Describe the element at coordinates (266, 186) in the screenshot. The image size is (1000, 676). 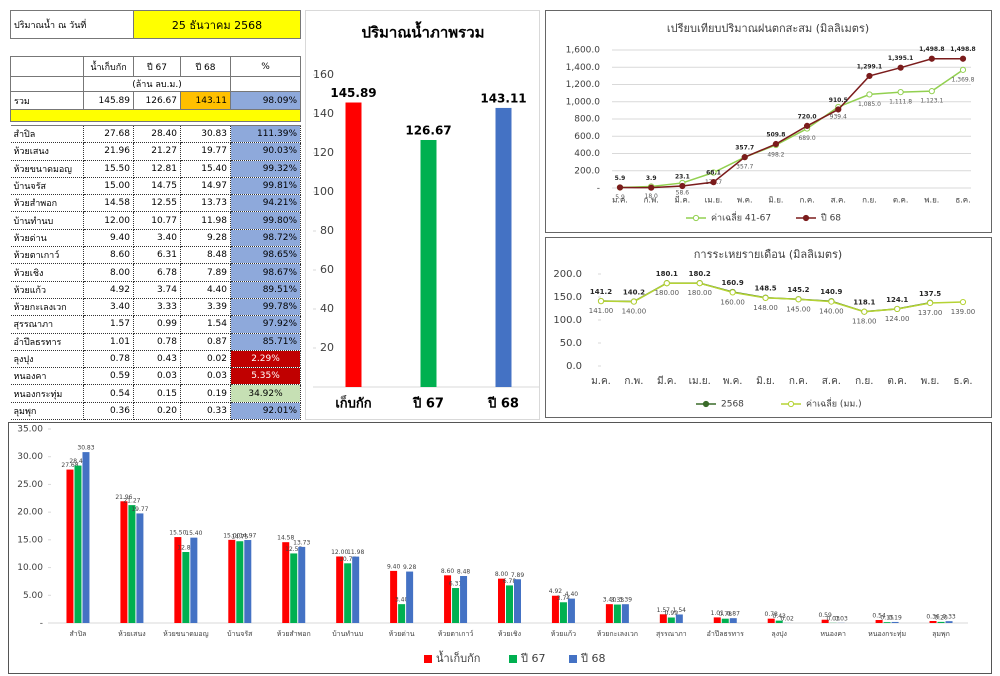
I see `table-cell: 99.81%` at that location.